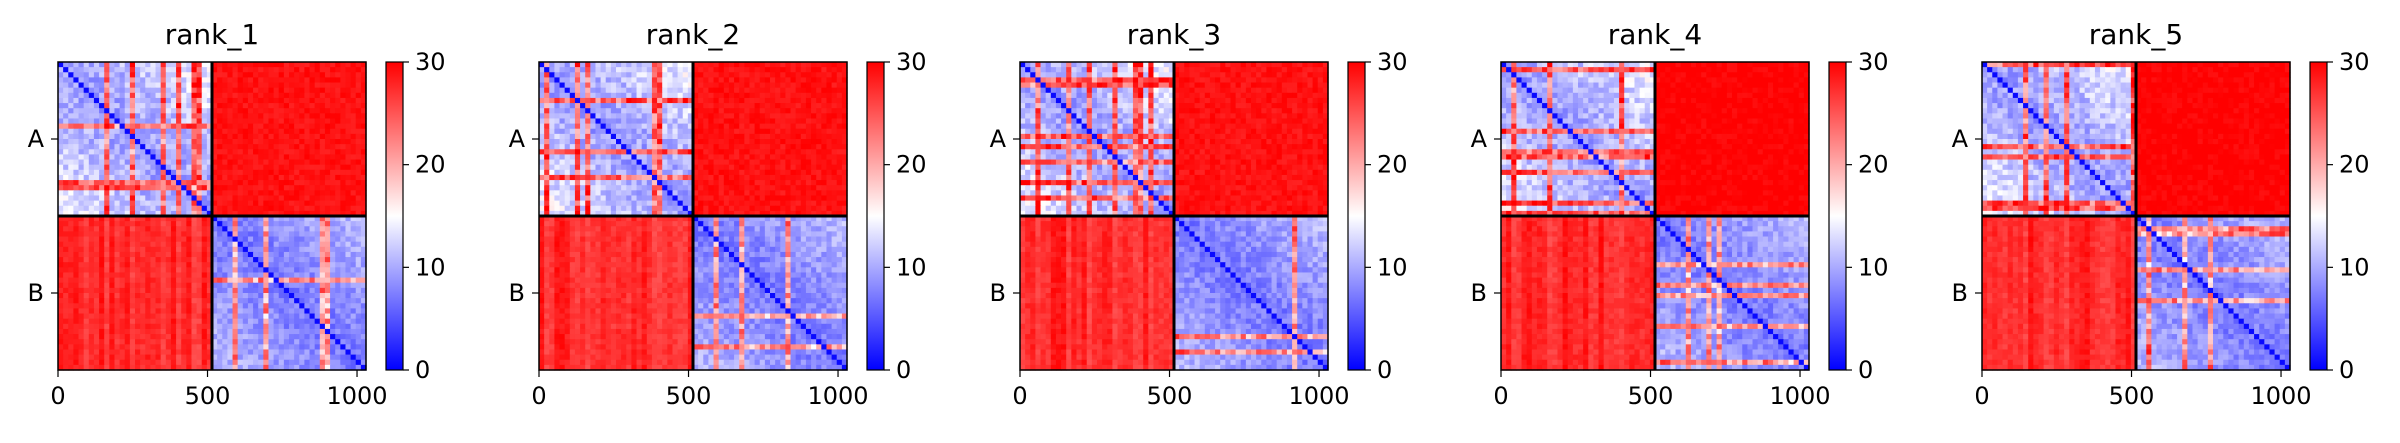 The image size is (2400, 443). What do you see at coordinates (212, 34) in the screenshot?
I see `panel-title: rank_1` at bounding box center [212, 34].